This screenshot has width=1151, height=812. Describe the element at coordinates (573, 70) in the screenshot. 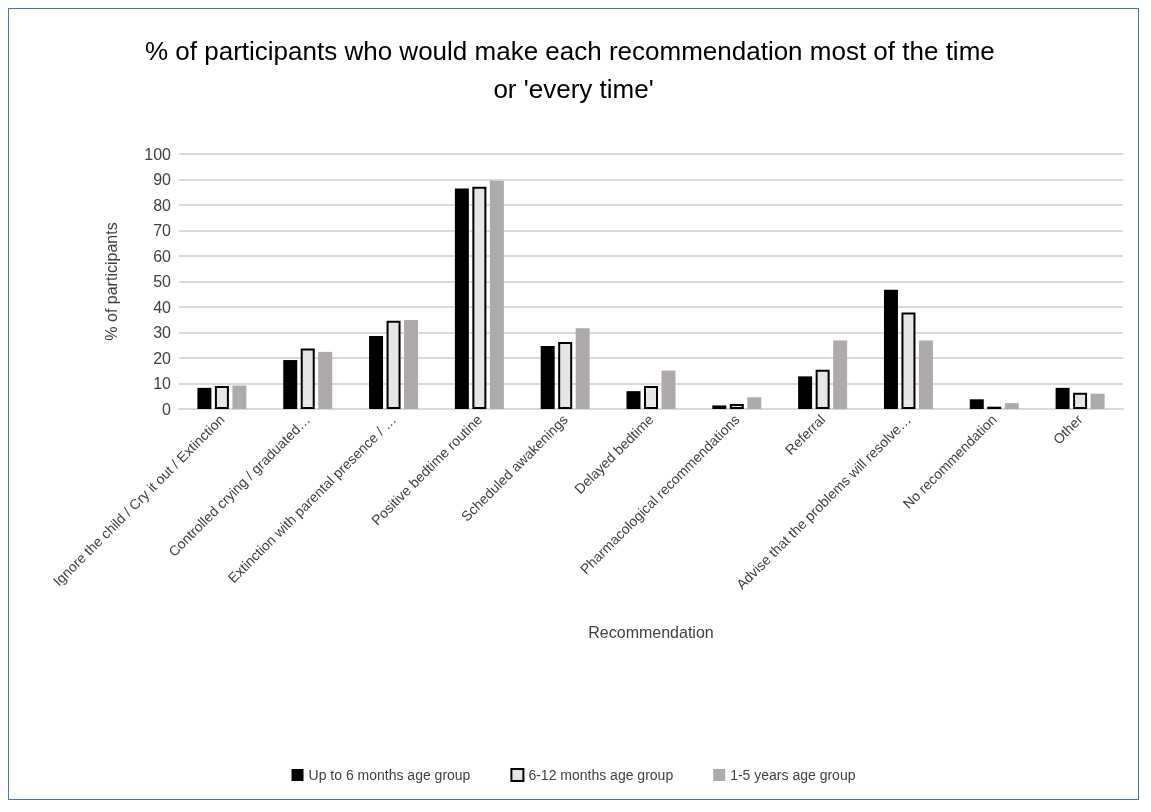

I see `chart-title: % of participants who would make each recommendation most of the time or 'every time'` at that location.